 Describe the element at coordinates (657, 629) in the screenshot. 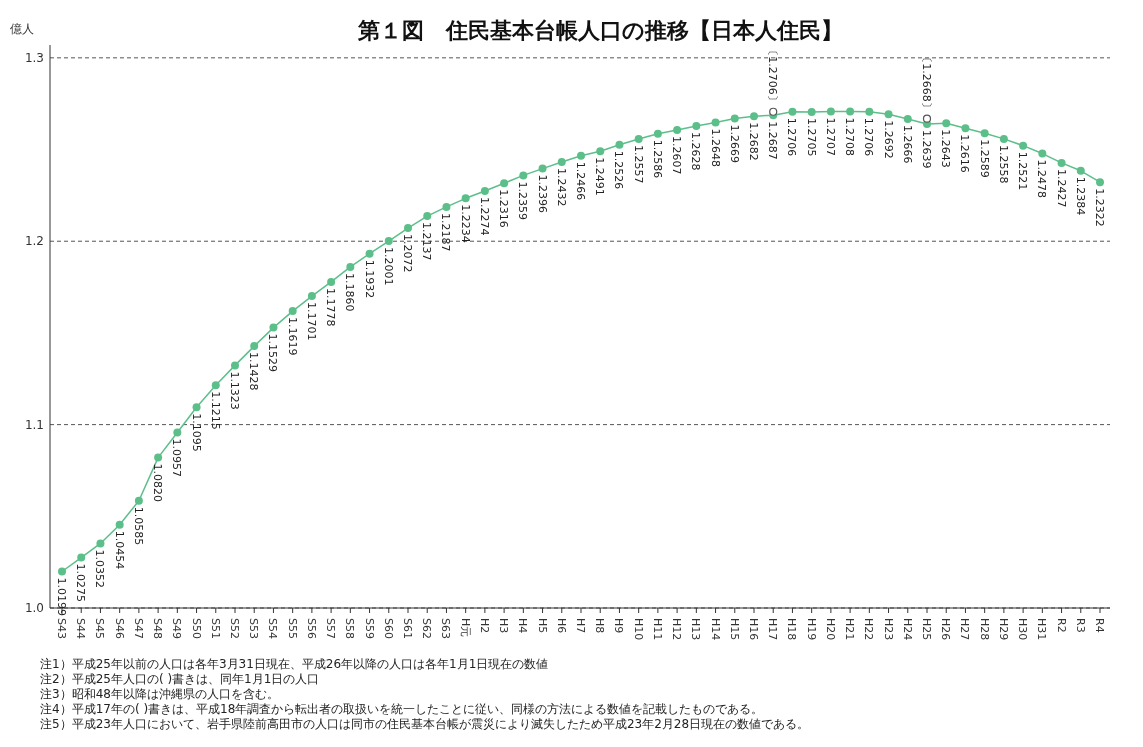

I see `x-tick-label: H11` at that location.